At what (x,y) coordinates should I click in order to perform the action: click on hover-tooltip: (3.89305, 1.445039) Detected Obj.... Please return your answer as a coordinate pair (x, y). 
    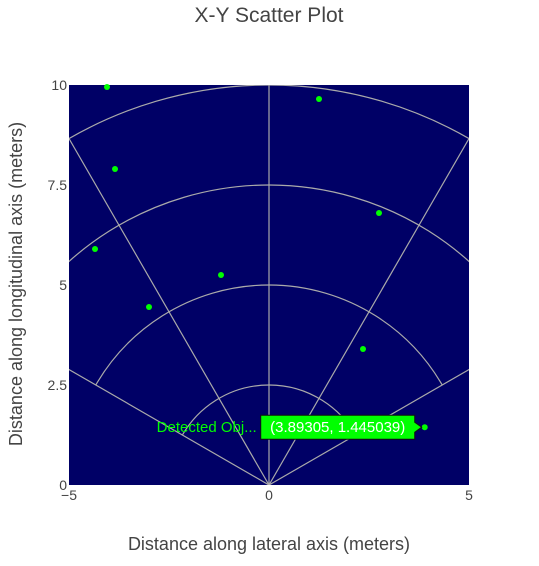
    Looking at the image, I should click on (290, 427).